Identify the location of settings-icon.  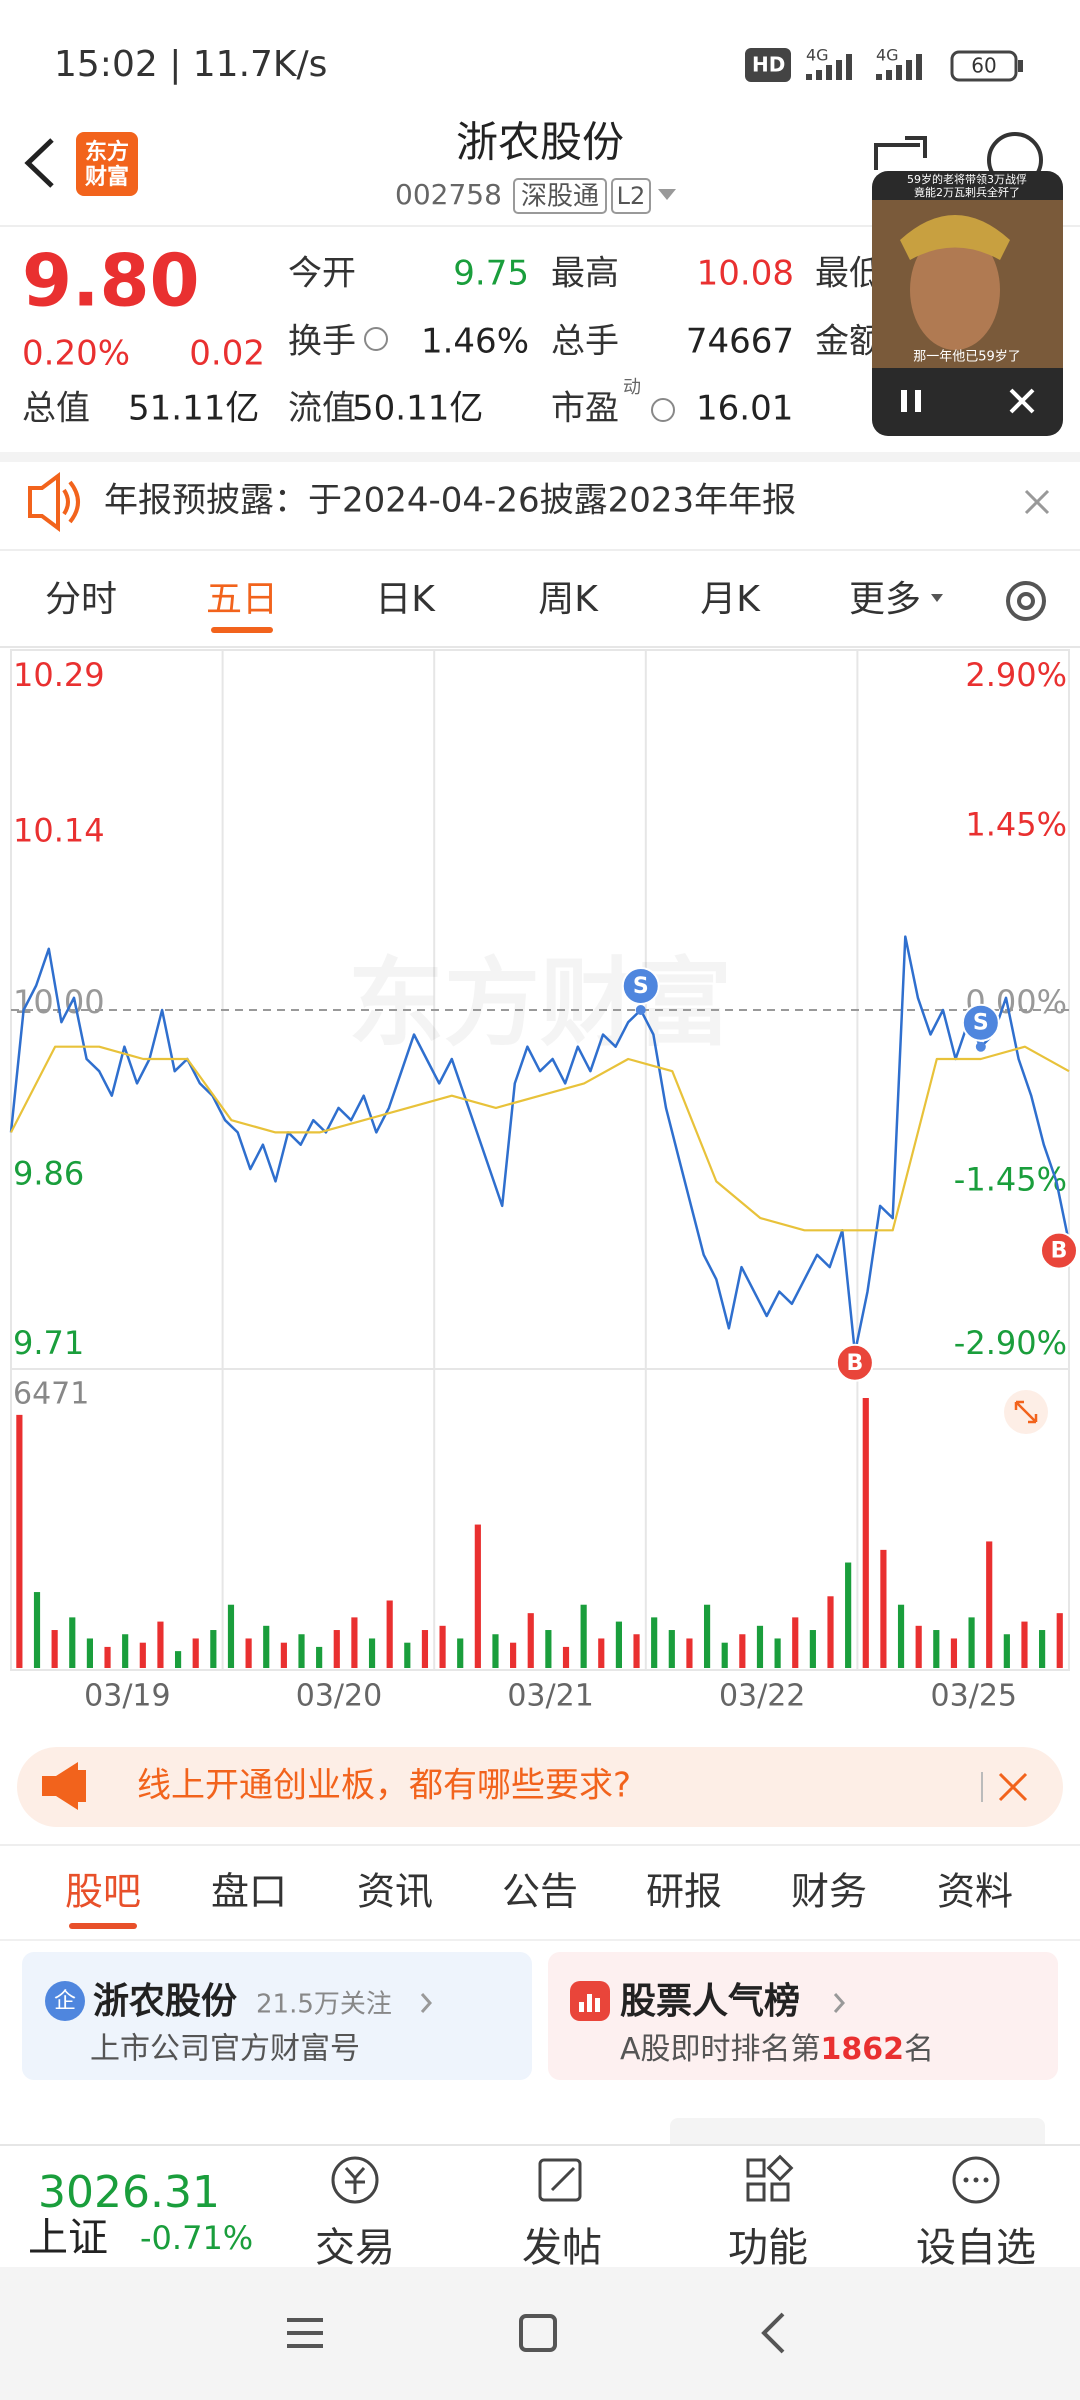
(1026, 601).